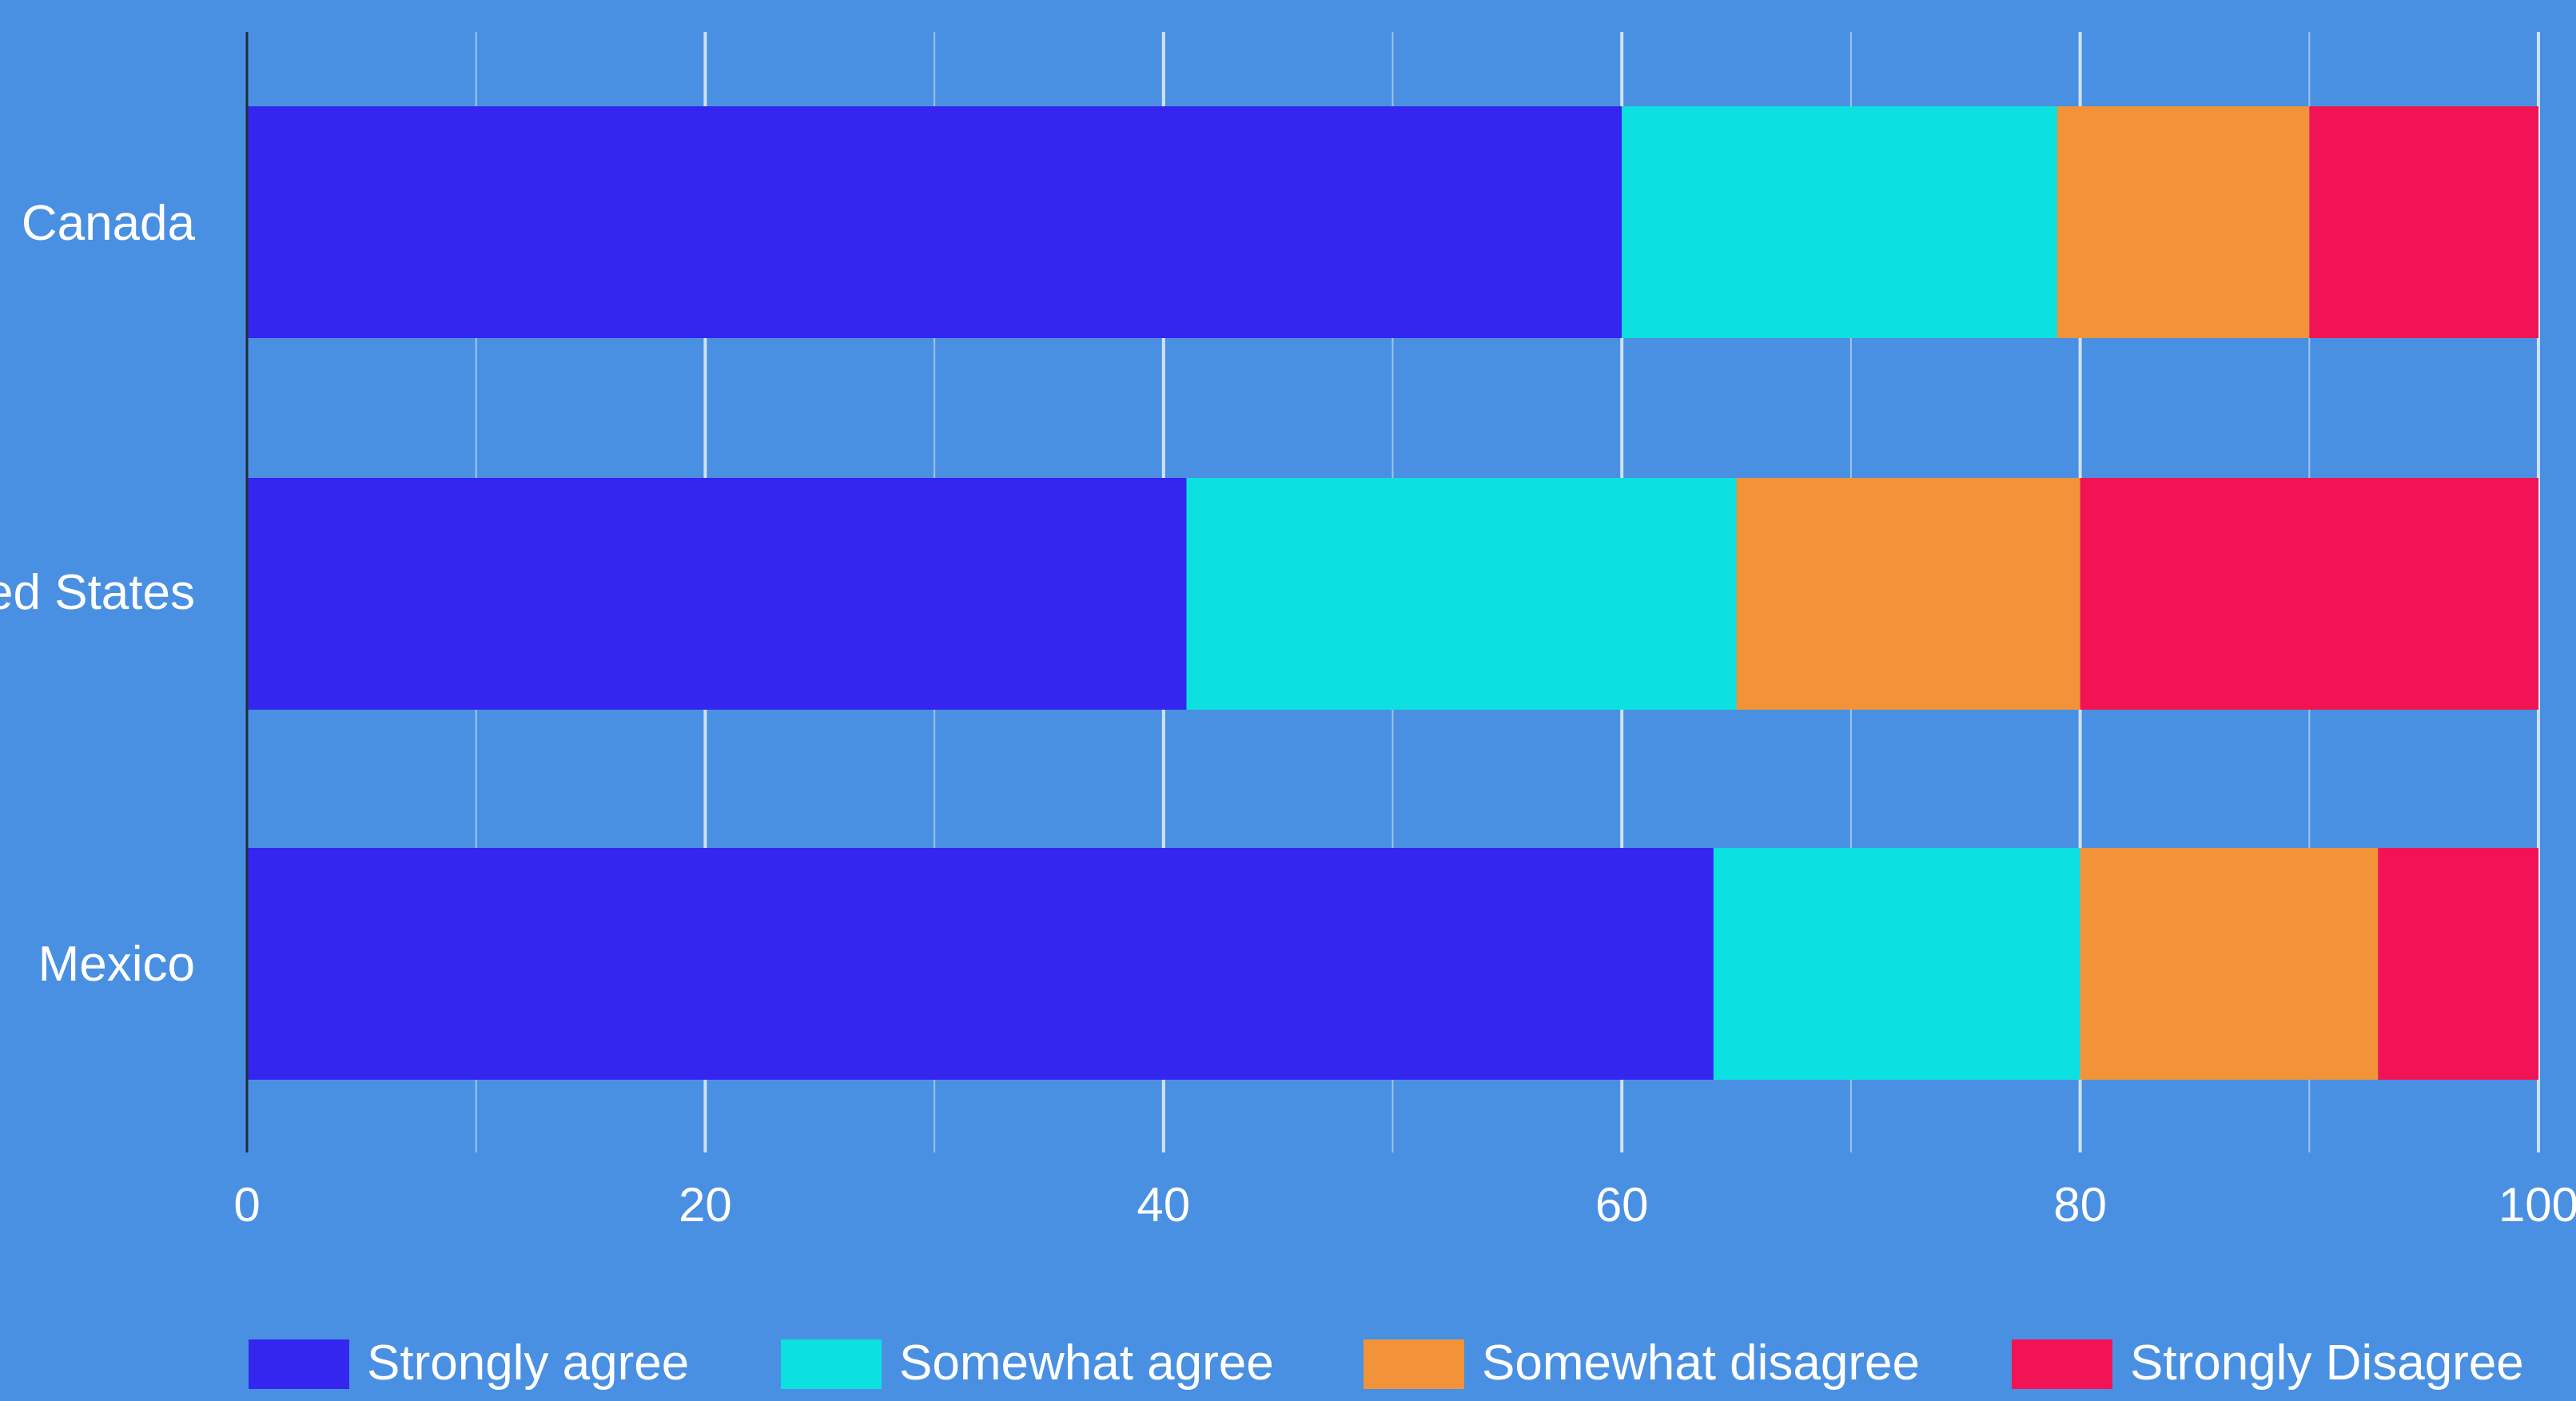 The height and width of the screenshot is (1401, 2576). I want to click on legend-item-somewhat-disagree: Somewhat disagree, so click(1642, 1363).